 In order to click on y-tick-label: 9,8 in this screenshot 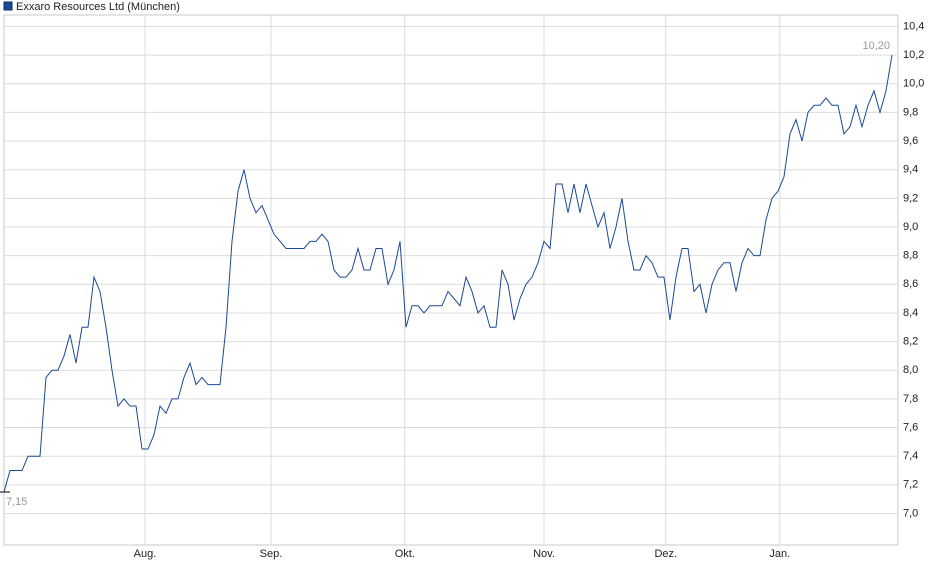, I will do `click(910, 112)`.